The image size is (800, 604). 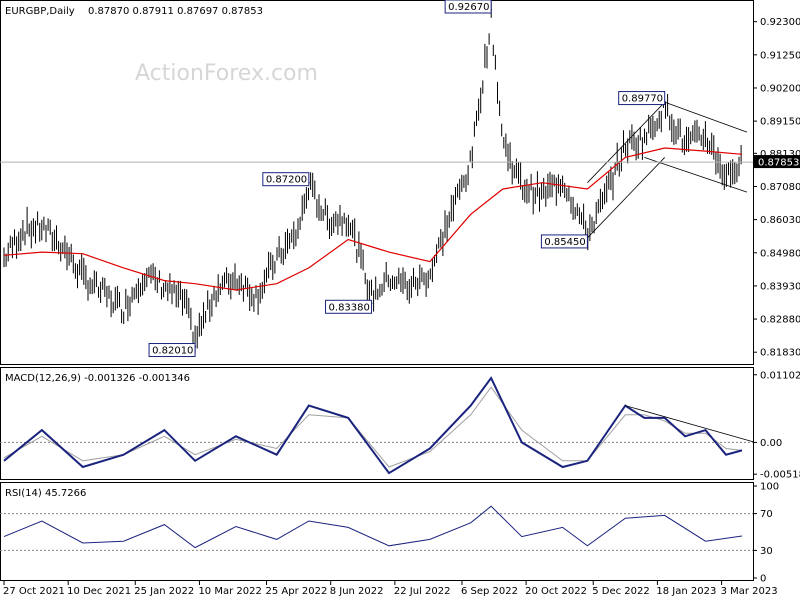 I want to click on trend-channel-layer, so click(x=667, y=170).